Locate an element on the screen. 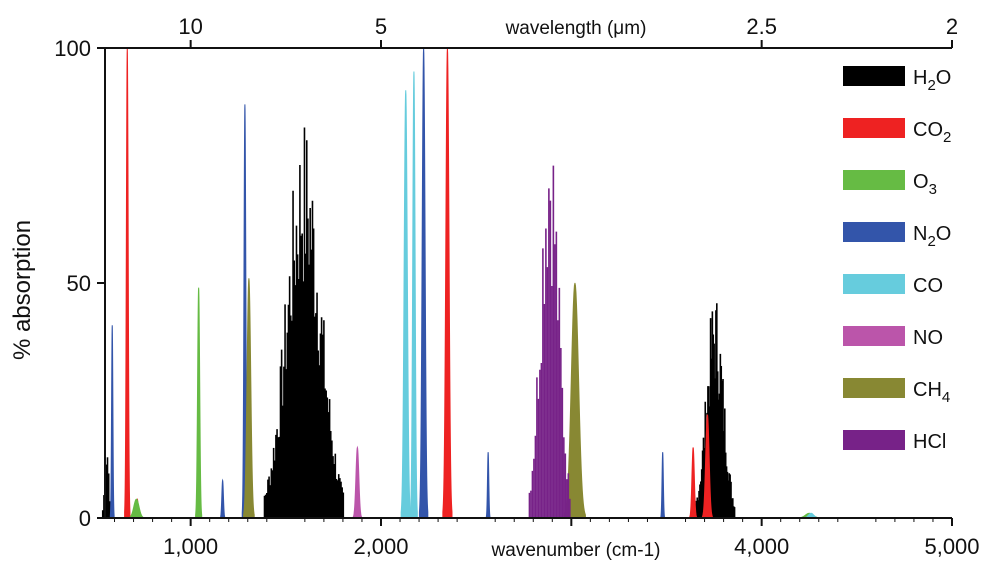  y-axis-title: % absorption is located at coordinates (22, 290).